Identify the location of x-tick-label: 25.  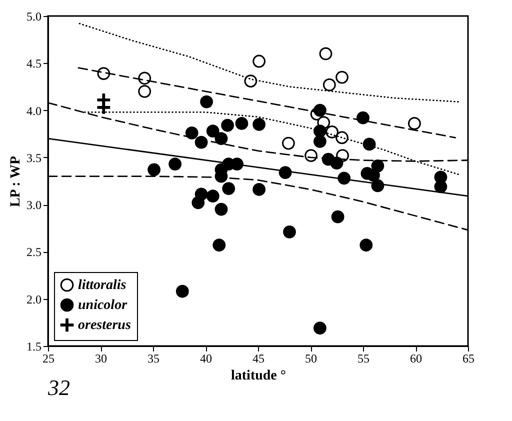
(48, 359).